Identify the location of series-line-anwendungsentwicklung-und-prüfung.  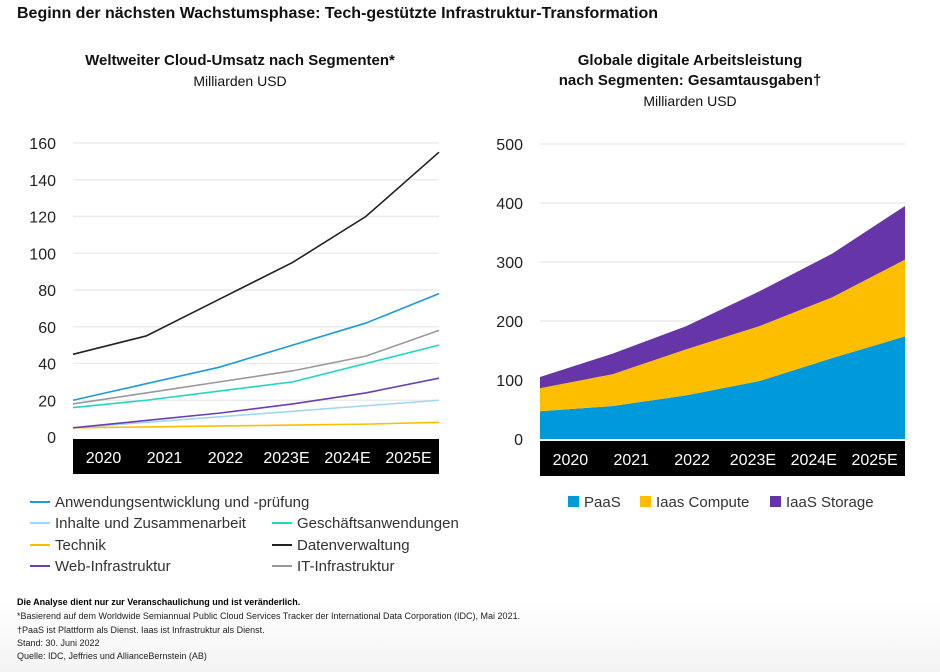
(256, 347).